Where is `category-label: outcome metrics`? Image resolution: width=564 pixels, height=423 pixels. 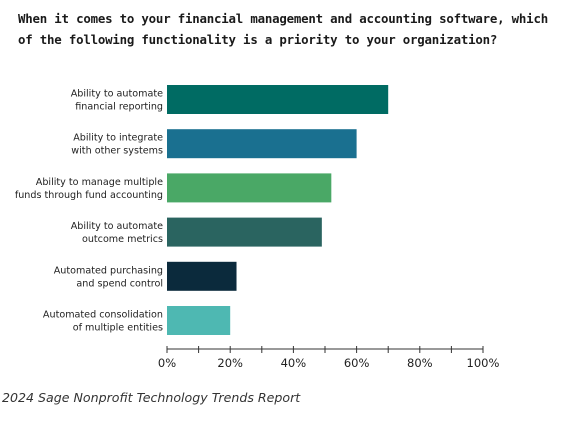
category-label: outcome metrics is located at coordinates (122, 239).